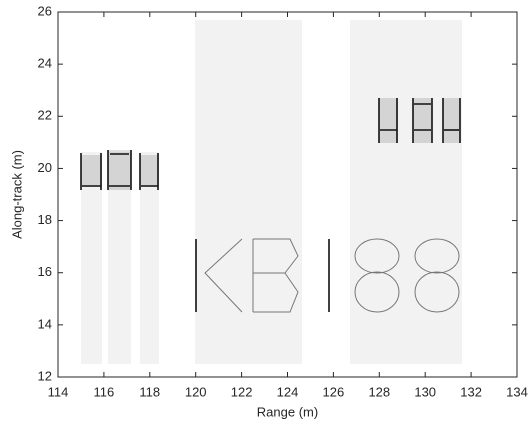 The width and height of the screenshot is (532, 428). What do you see at coordinates (242, 391) in the screenshot?
I see `x-tick-label: 122` at bounding box center [242, 391].